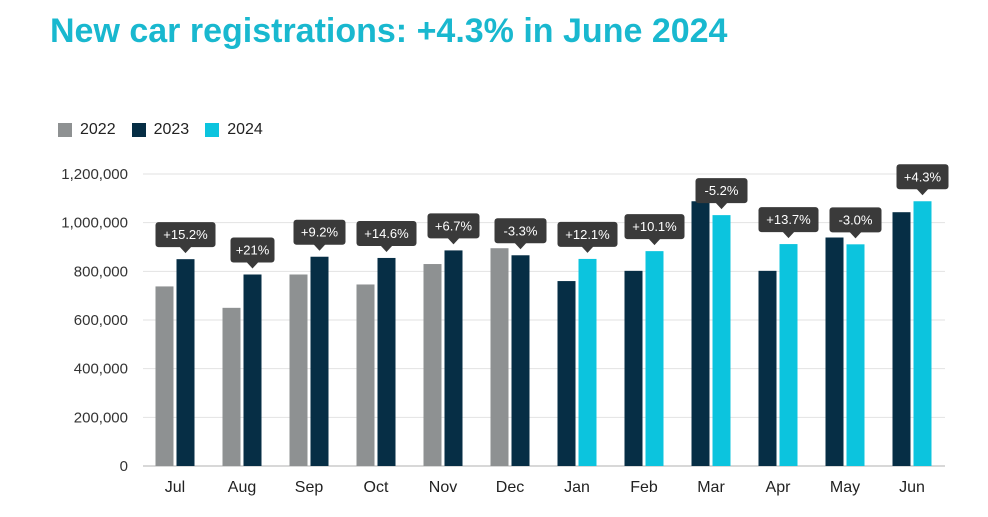 The image size is (988, 517). I want to click on legend-item-2024: 2024, so click(234, 130).